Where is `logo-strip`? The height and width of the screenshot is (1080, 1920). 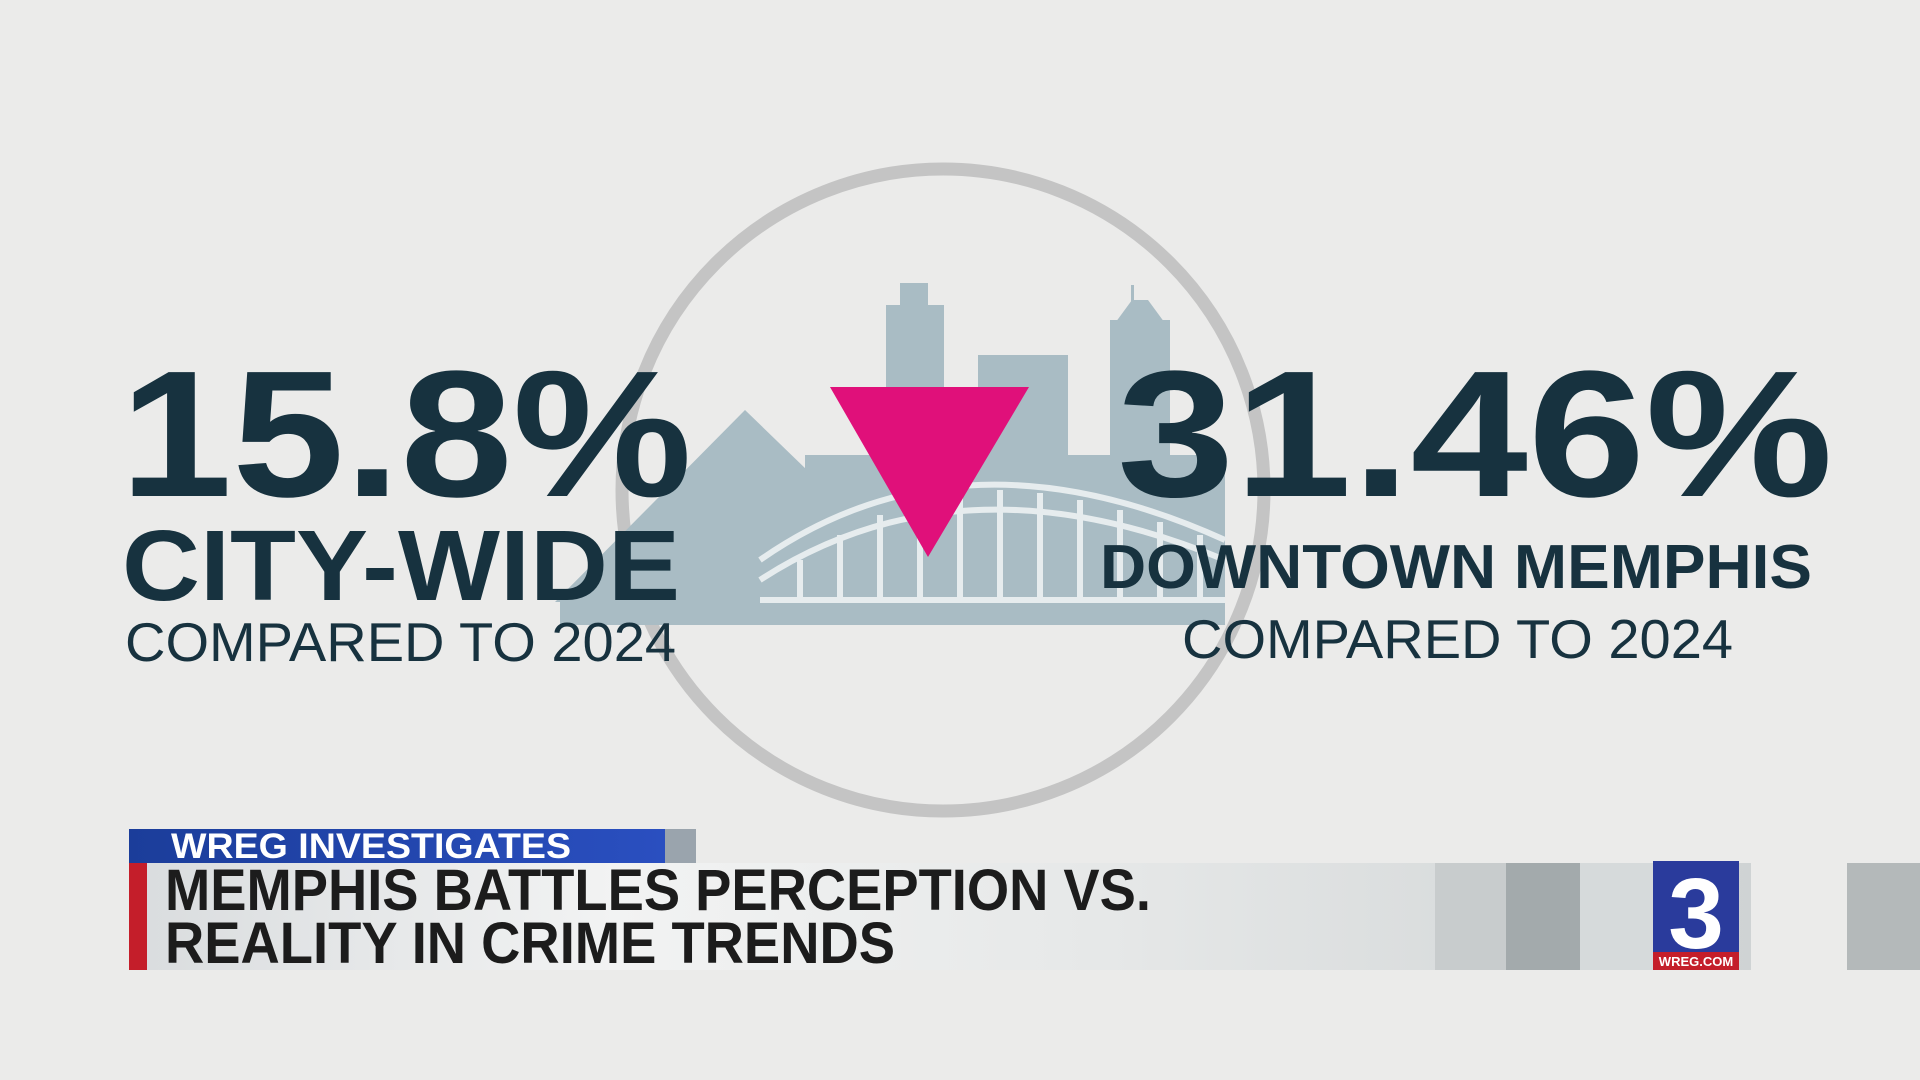
logo-strip is located at coordinates (1696, 961).